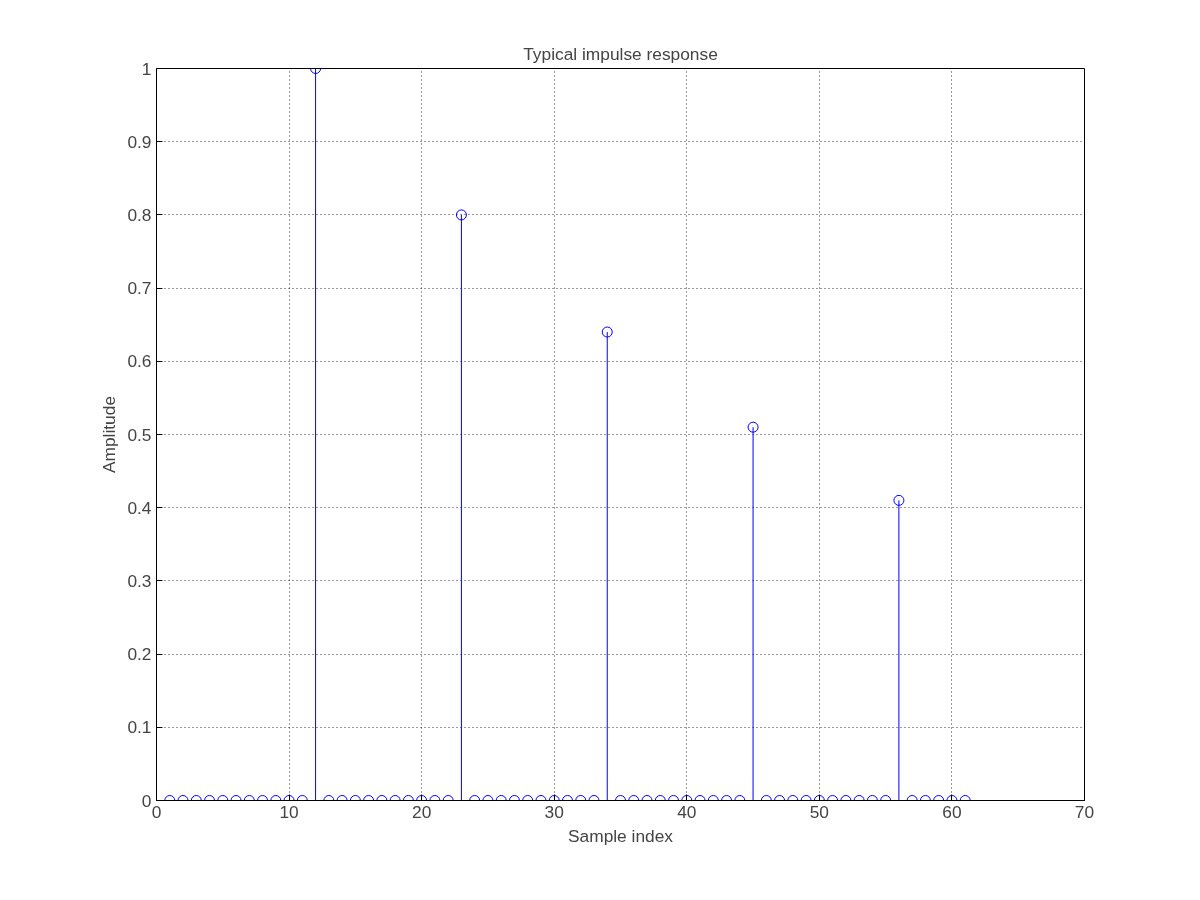  Describe the element at coordinates (139, 214) in the screenshot. I see `y-tick-label: 0.8` at that location.